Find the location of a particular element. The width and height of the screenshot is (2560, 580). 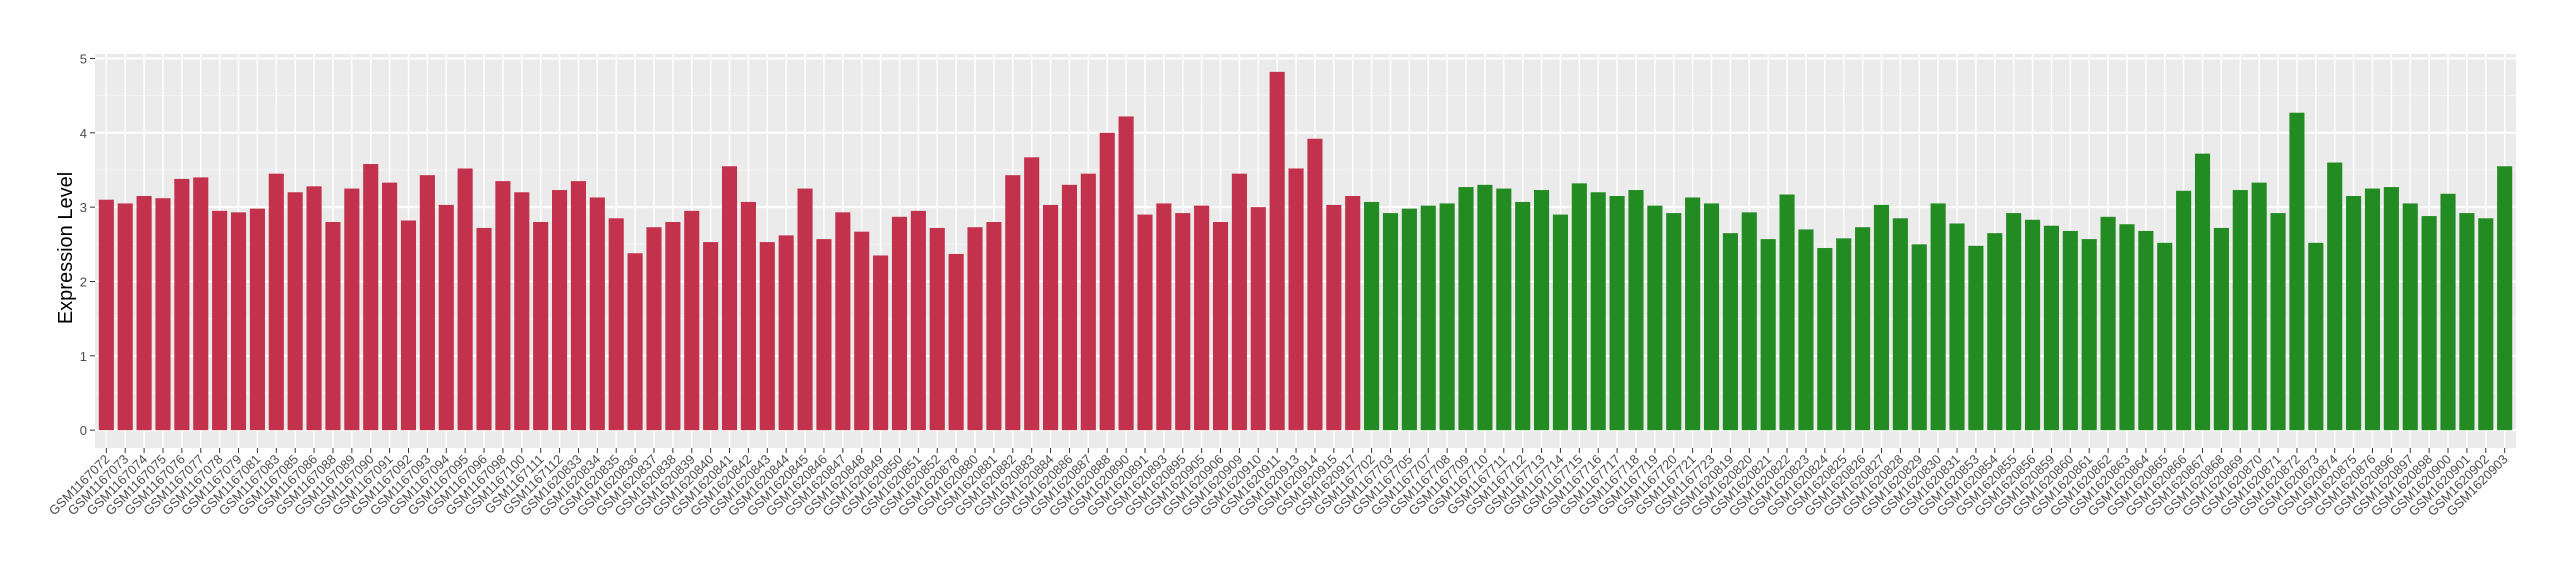

y-tick-label: 4 is located at coordinates (83, 133).